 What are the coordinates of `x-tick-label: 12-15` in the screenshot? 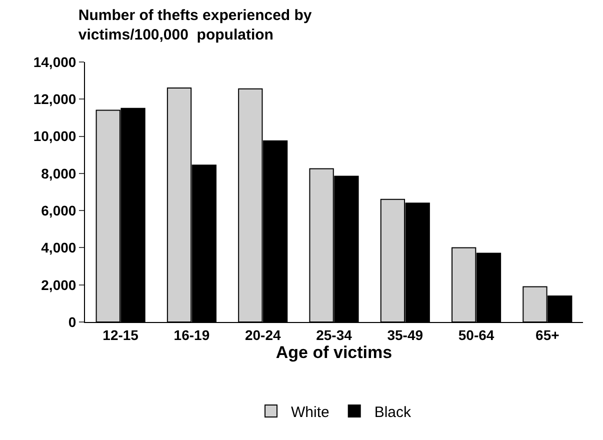 It's located at (120, 334).